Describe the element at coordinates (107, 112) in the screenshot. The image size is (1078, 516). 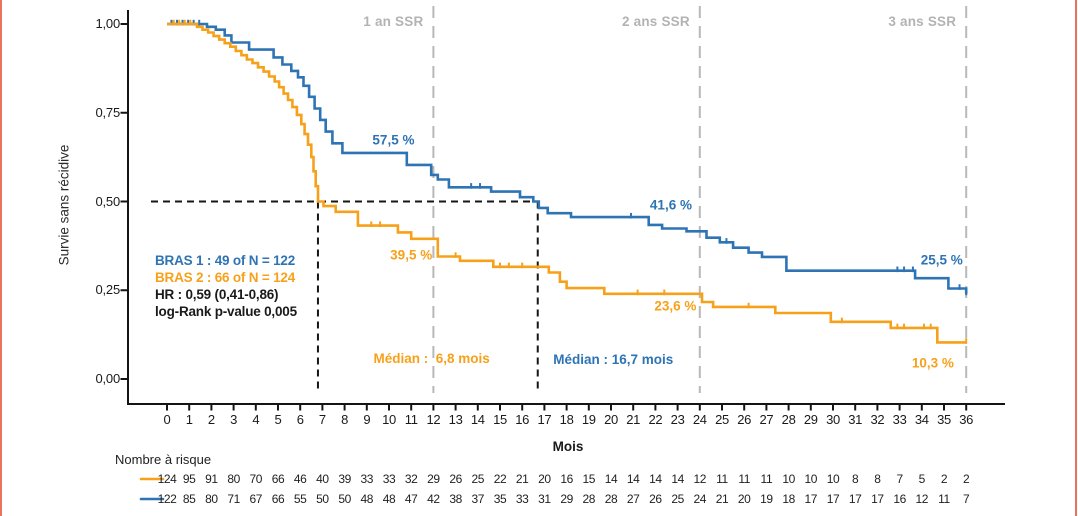
I see `y-tick-label: 0,75` at that location.